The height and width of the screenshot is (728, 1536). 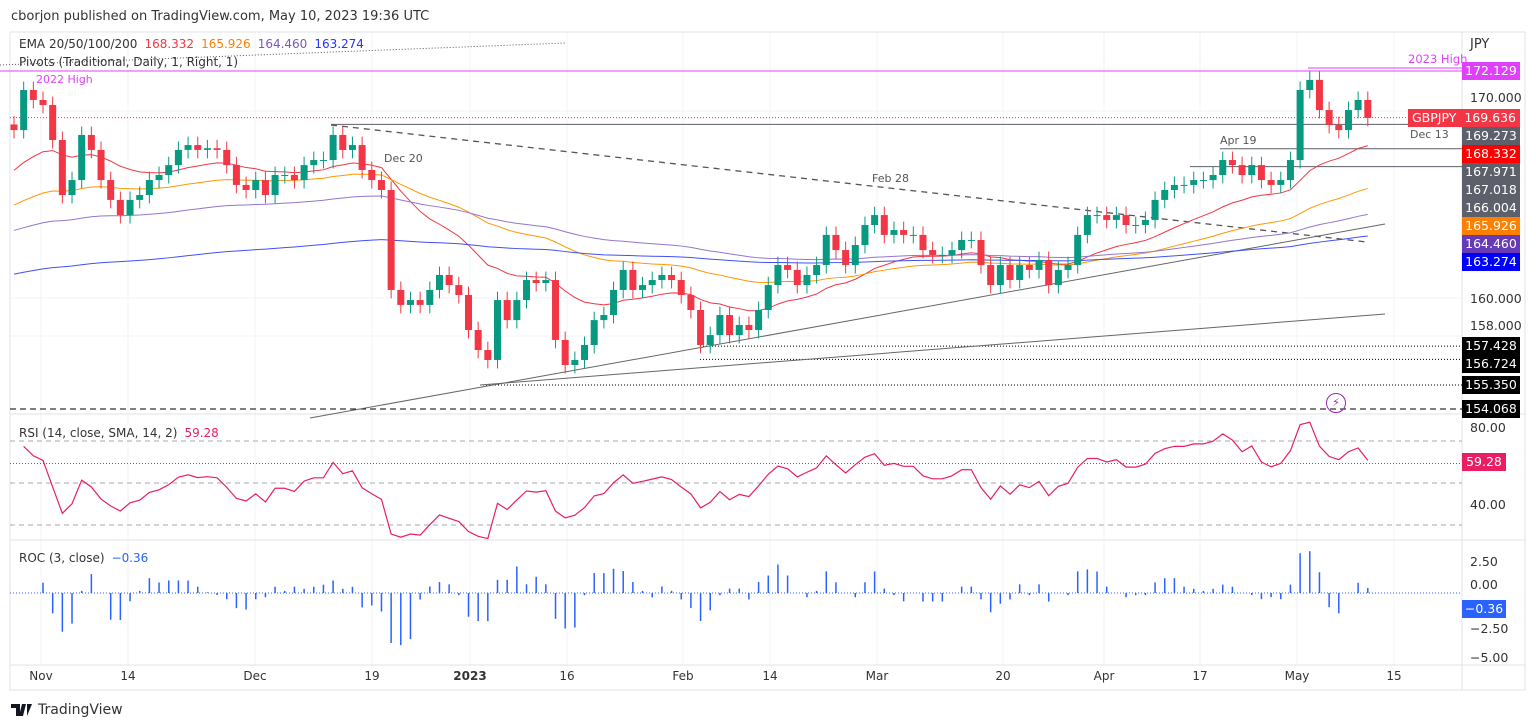 What do you see at coordinates (41, 676) in the screenshot?
I see `x-axis-tick: Nov` at bounding box center [41, 676].